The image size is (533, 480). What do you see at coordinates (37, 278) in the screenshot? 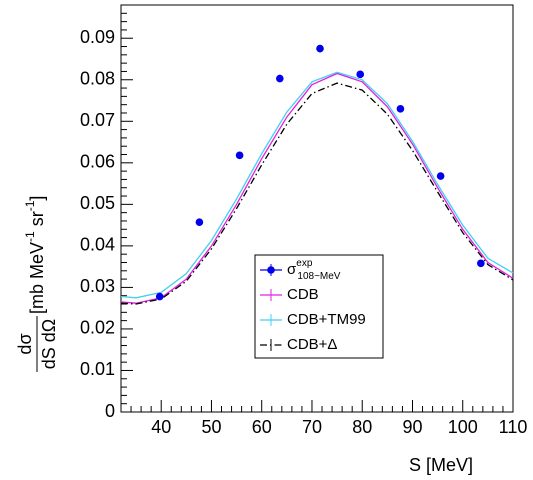
I see `y-label-unit-part: [mb MeV` at bounding box center [37, 278].